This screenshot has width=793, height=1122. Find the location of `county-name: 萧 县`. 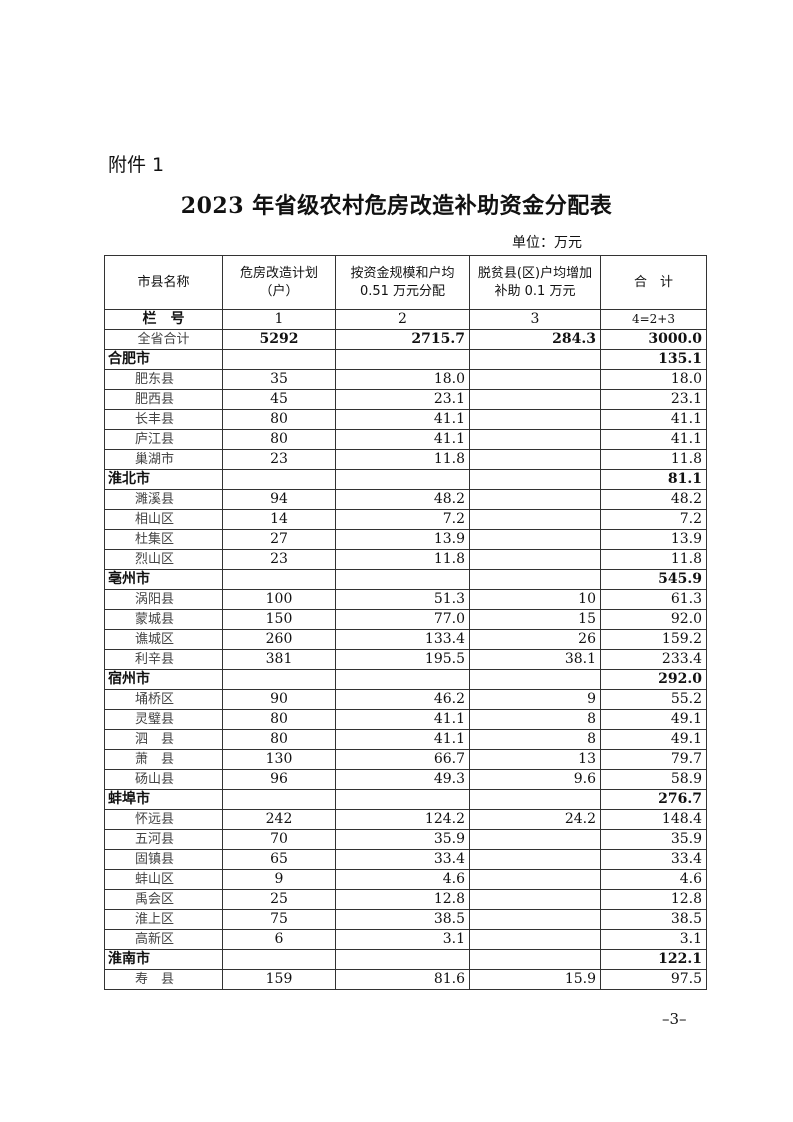

county-name: 萧 县 is located at coordinates (163, 759).